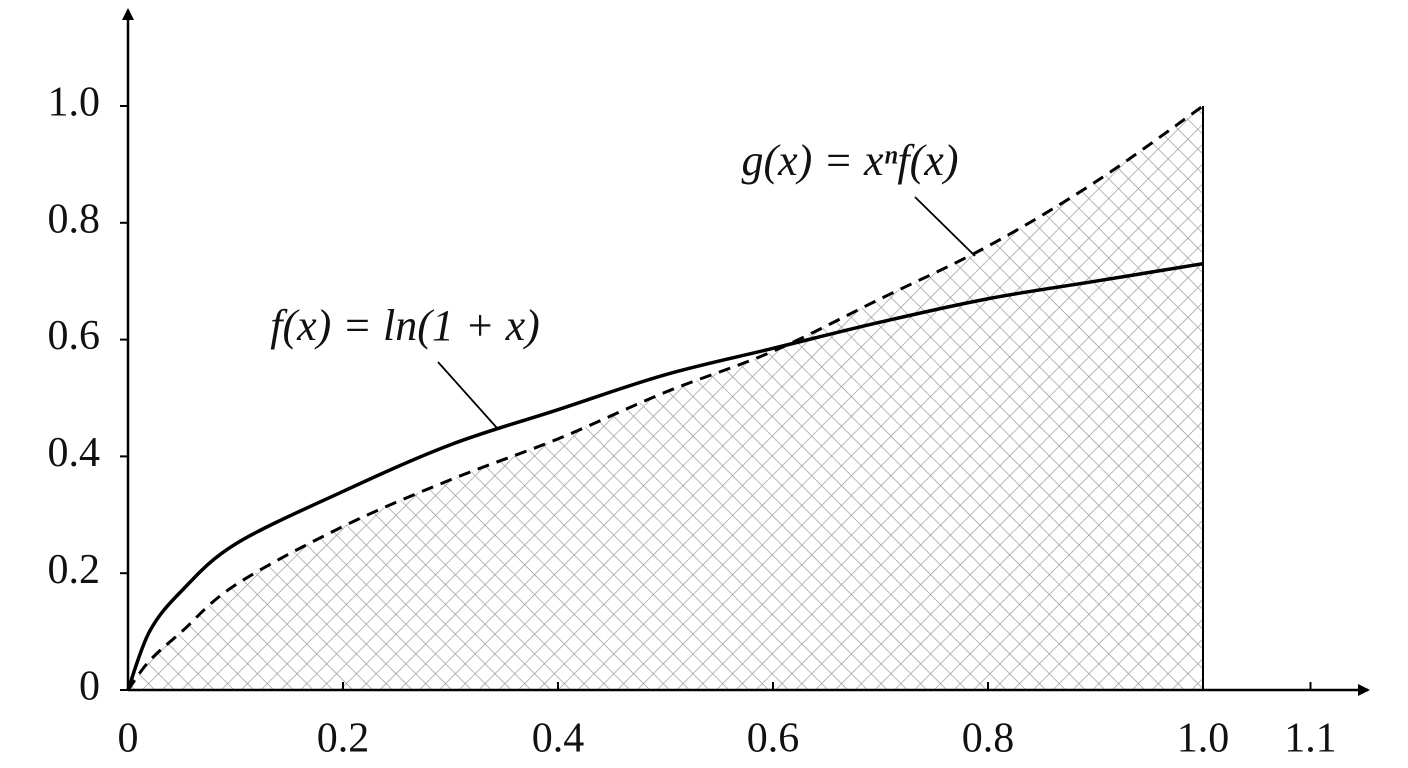  What do you see at coordinates (1203, 739) in the screenshot?
I see `x-tick-label: 1.0` at bounding box center [1203, 739].